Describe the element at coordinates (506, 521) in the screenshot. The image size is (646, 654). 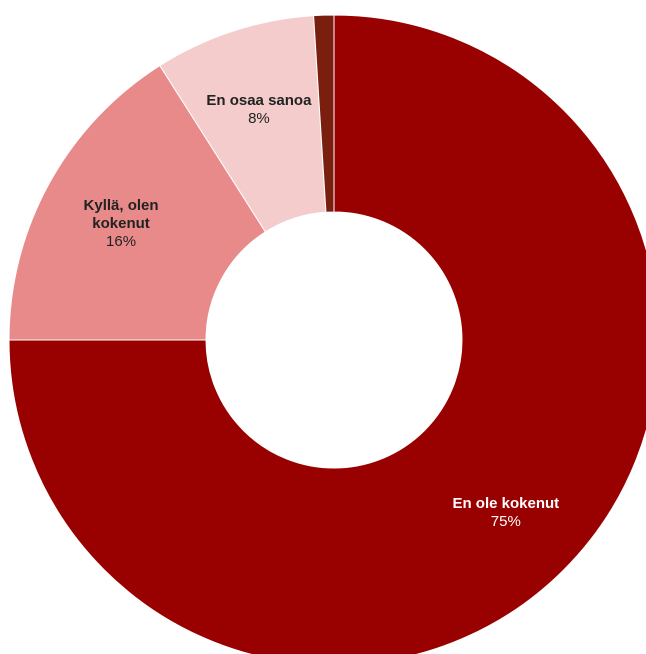
I see `label-value: 75%` at that location.